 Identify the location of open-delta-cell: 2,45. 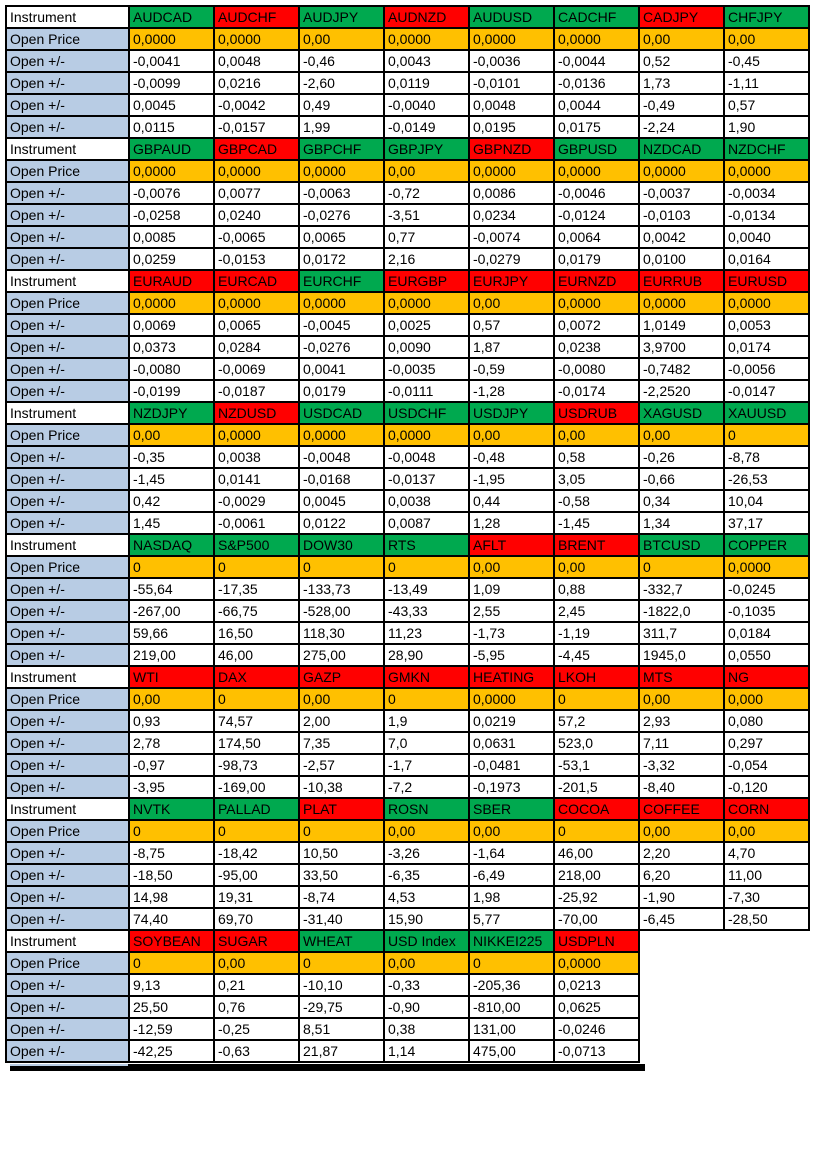
(596, 611).